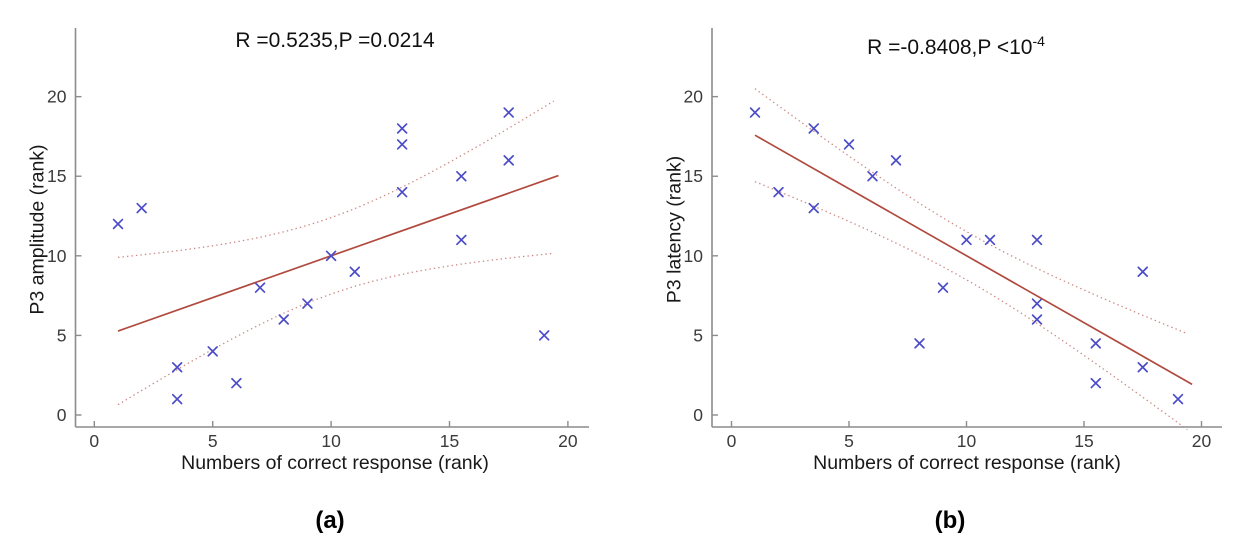 This screenshot has height=555, width=1246. Describe the element at coordinates (694, 256) in the screenshot. I see `panel-b-y-tick-label: 10` at that location.